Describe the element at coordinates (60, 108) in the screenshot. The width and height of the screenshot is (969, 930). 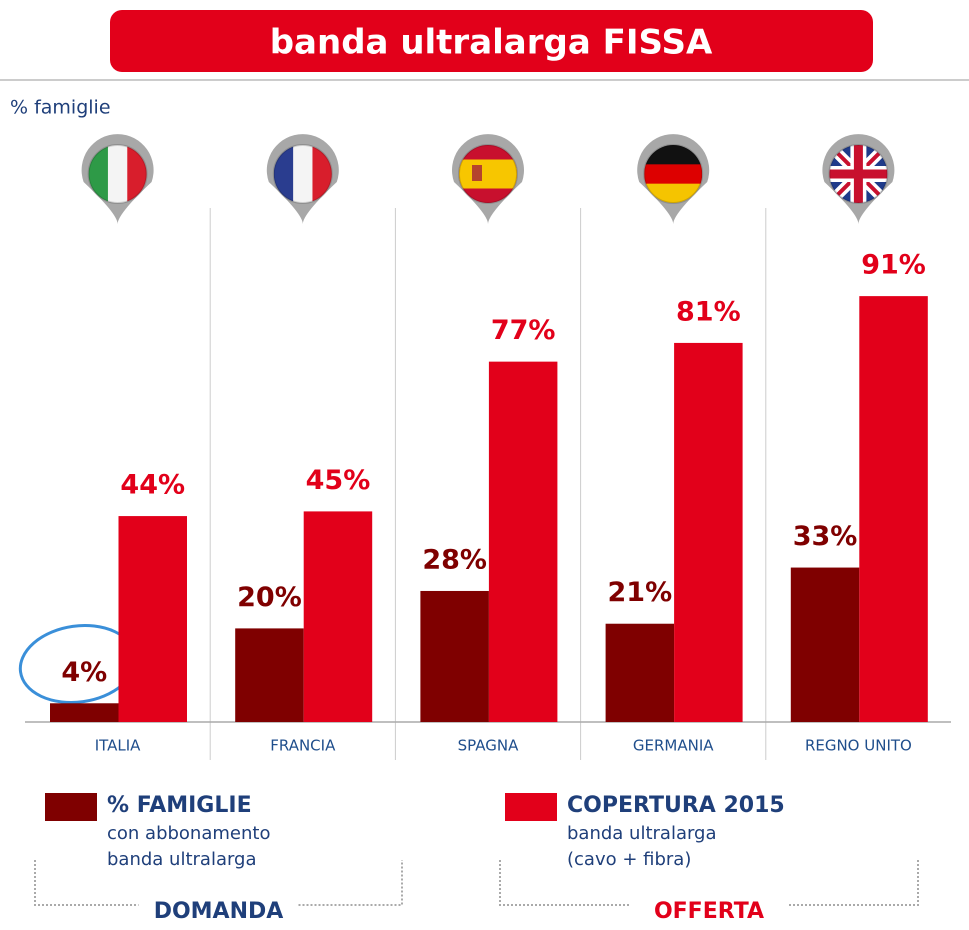
I see `unit-label: % famiglie` at that location.